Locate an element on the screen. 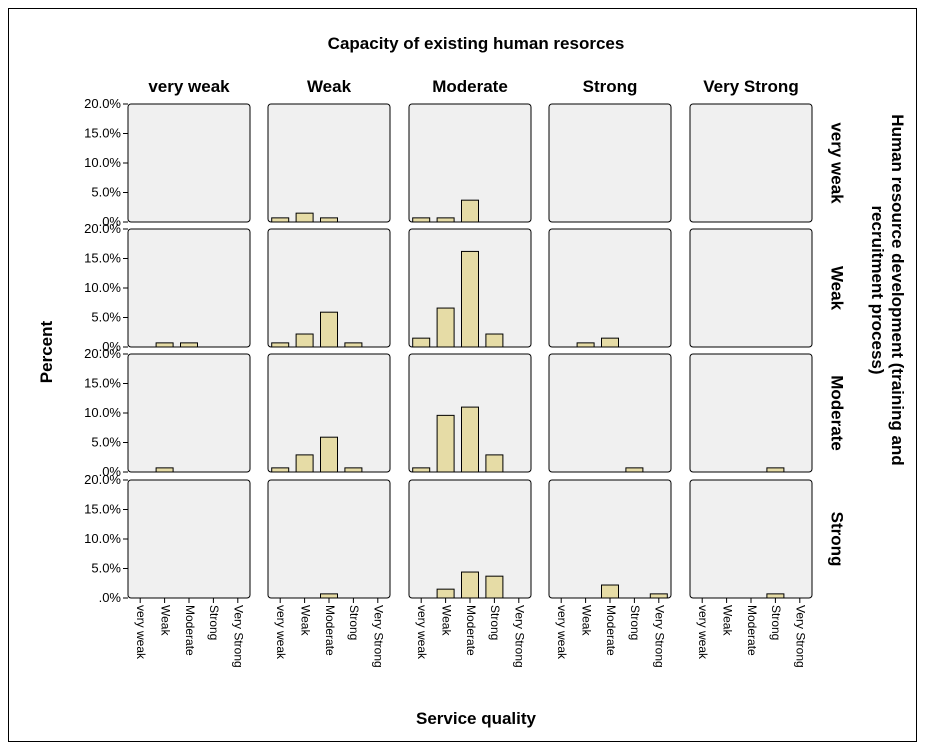 This screenshot has width=927, height=750. row-header: Weak is located at coordinates (837, 288).